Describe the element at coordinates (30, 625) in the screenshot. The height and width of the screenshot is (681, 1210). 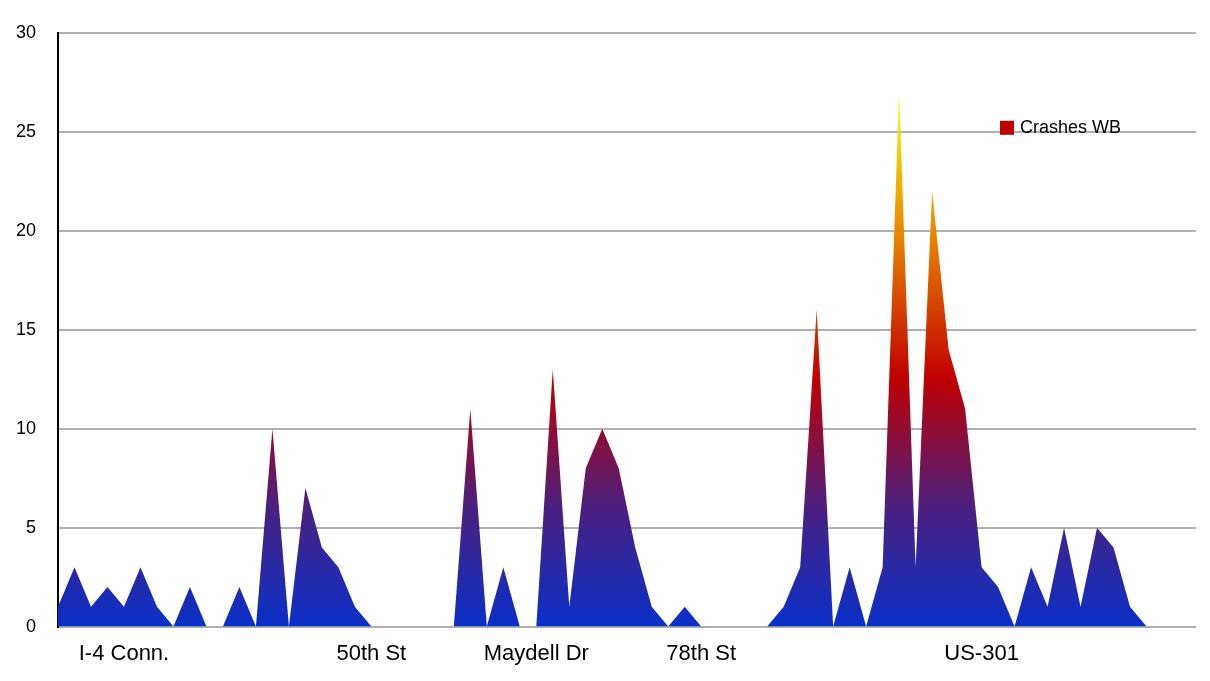
I see `y-tick-label: 0` at that location.